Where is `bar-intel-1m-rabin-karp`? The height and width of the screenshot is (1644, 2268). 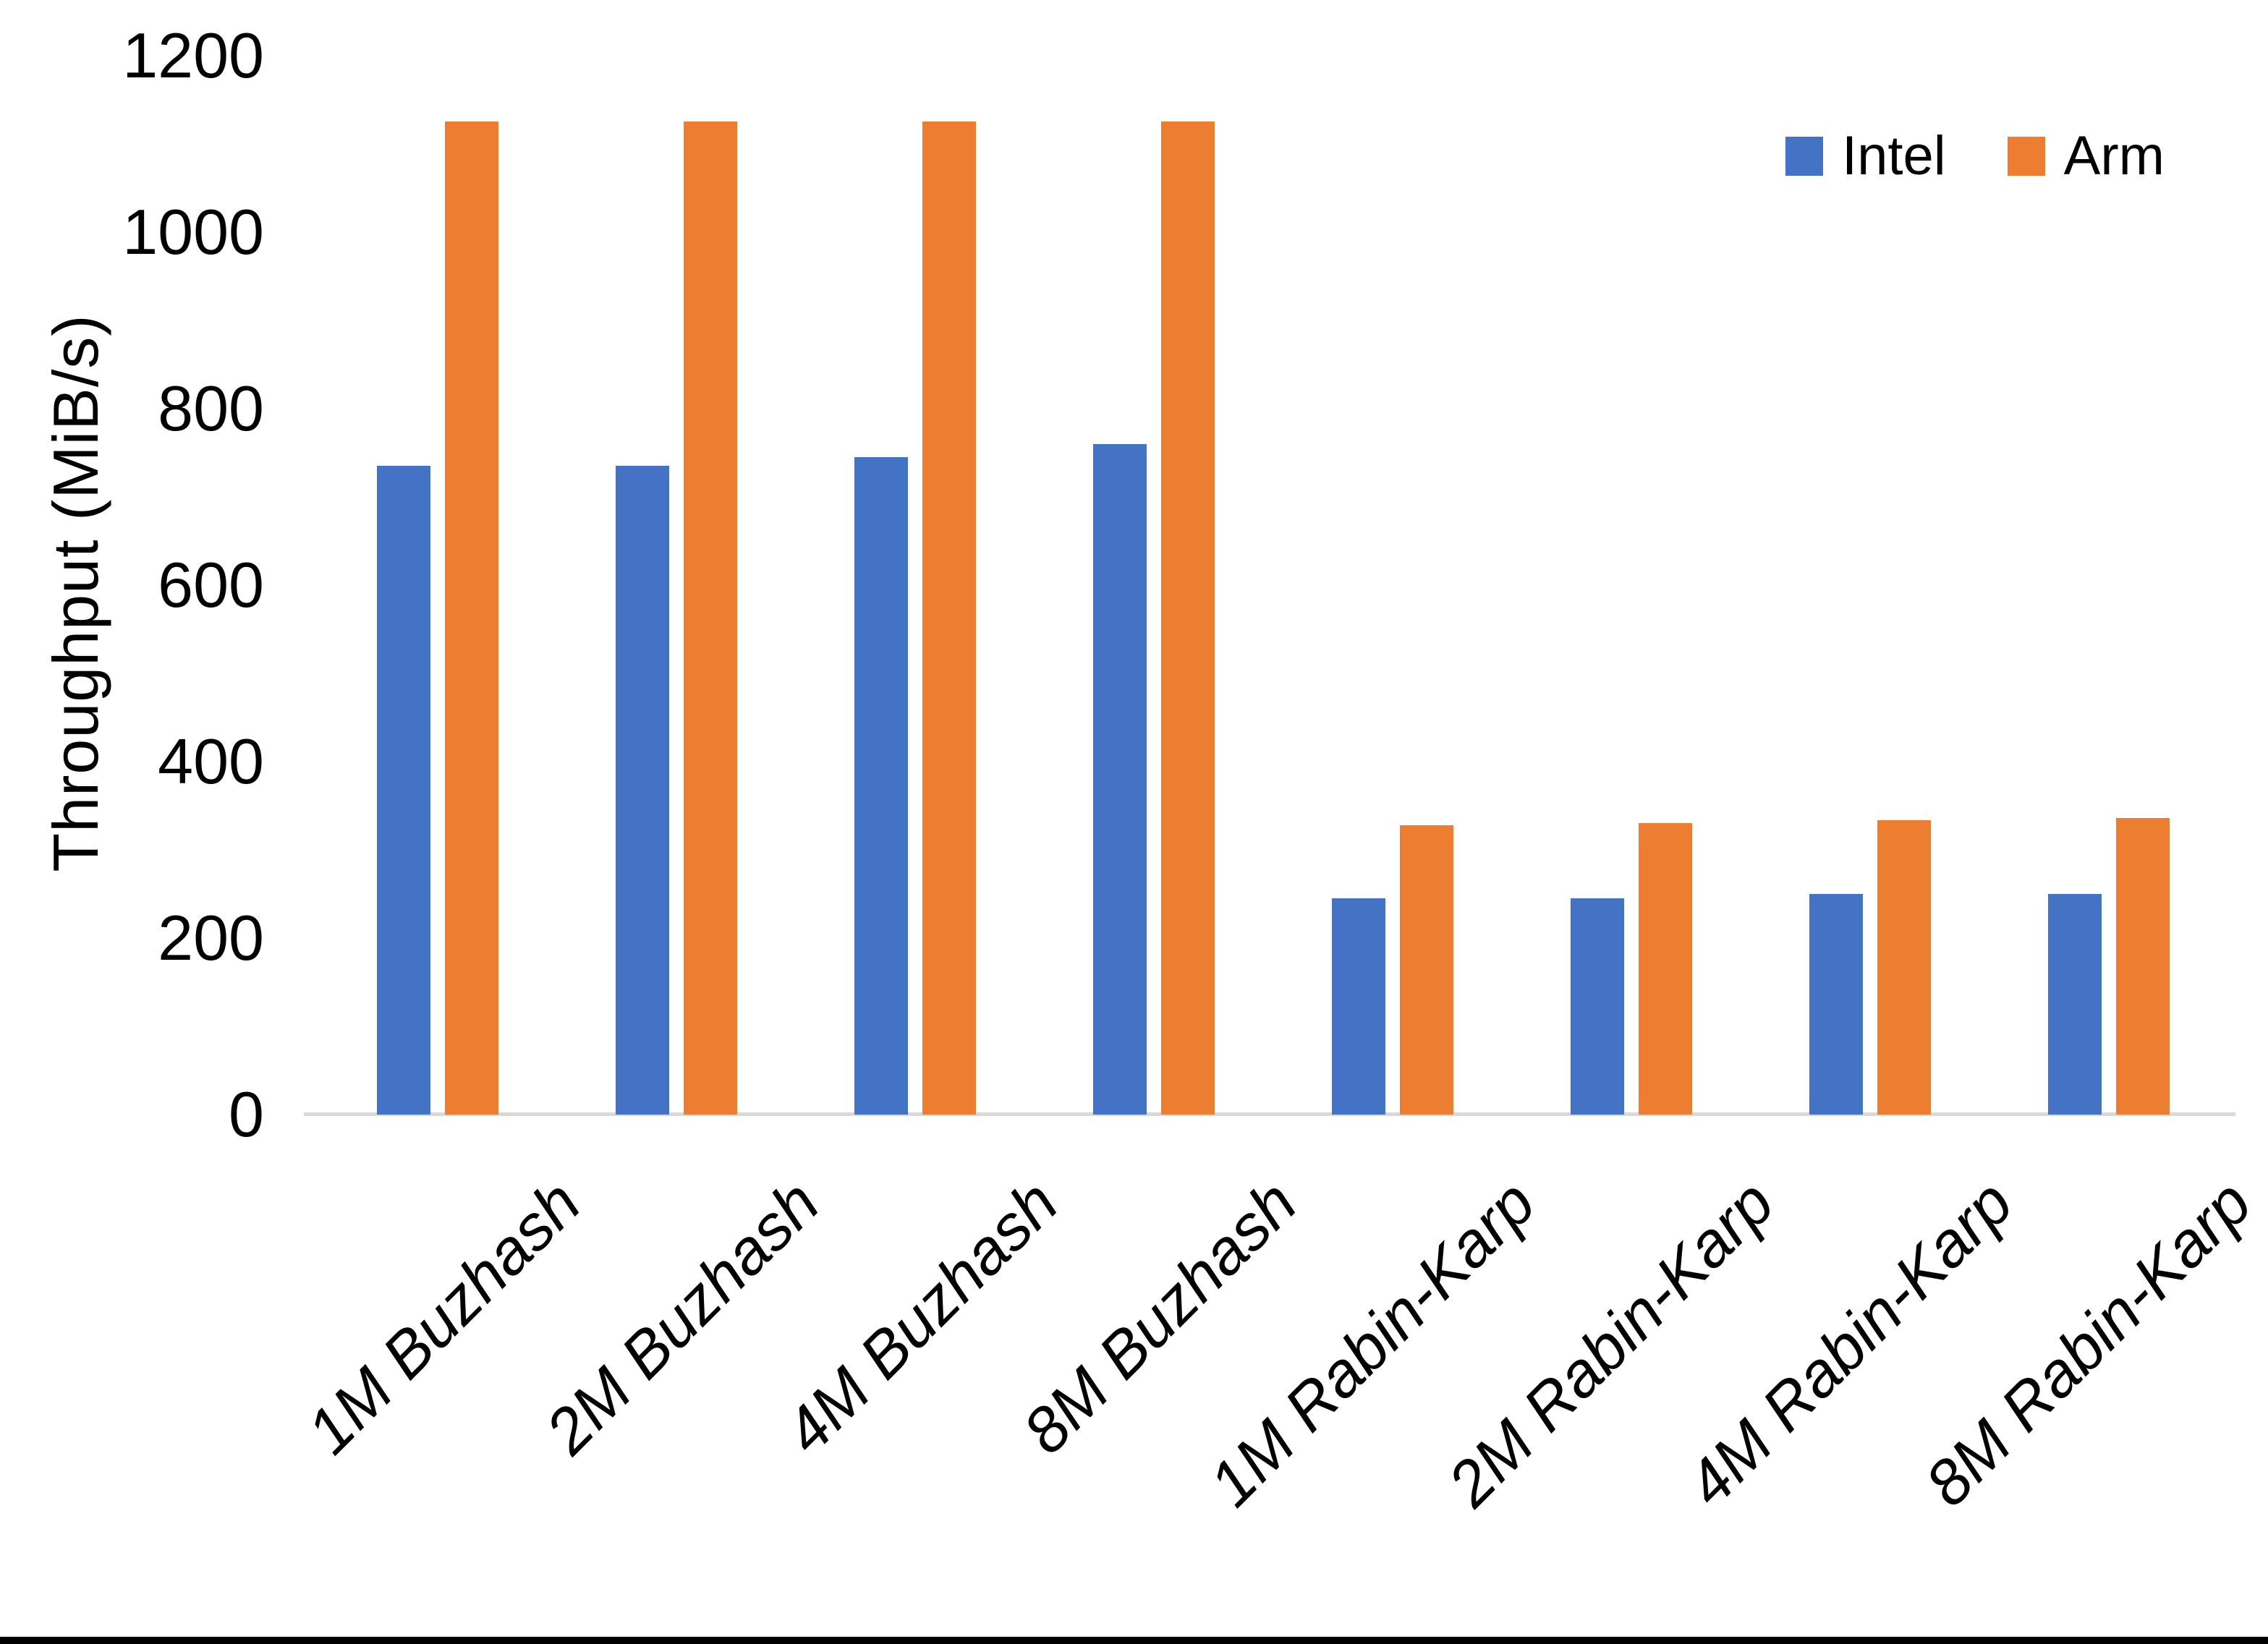
bar-intel-1m-rabin-karp is located at coordinates (1358, 1006).